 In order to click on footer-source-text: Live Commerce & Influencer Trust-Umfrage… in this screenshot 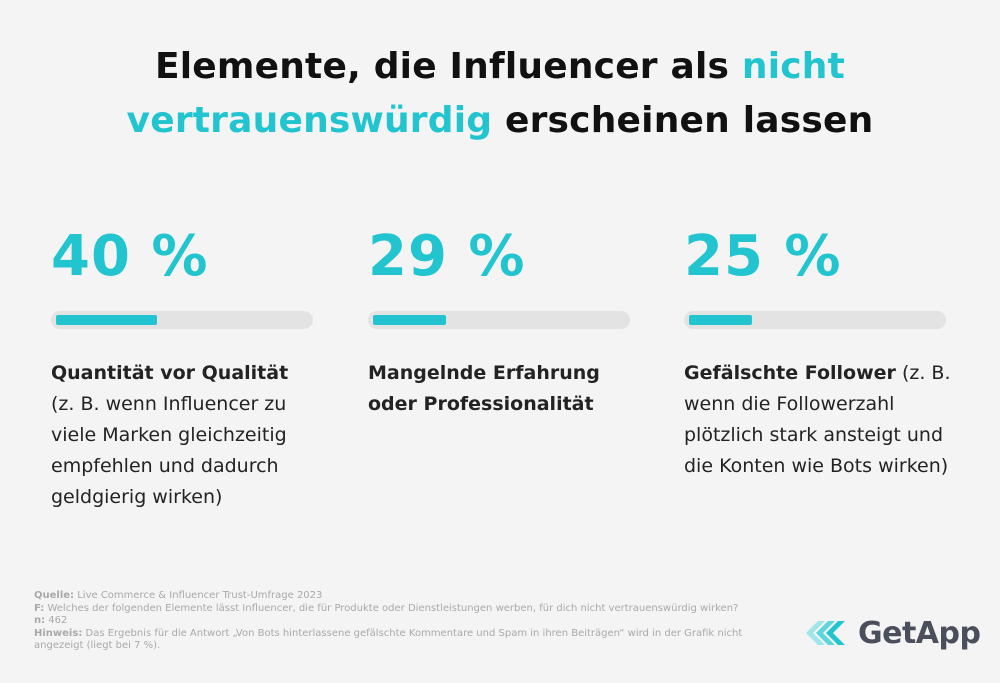, I will do `click(198, 595)`.